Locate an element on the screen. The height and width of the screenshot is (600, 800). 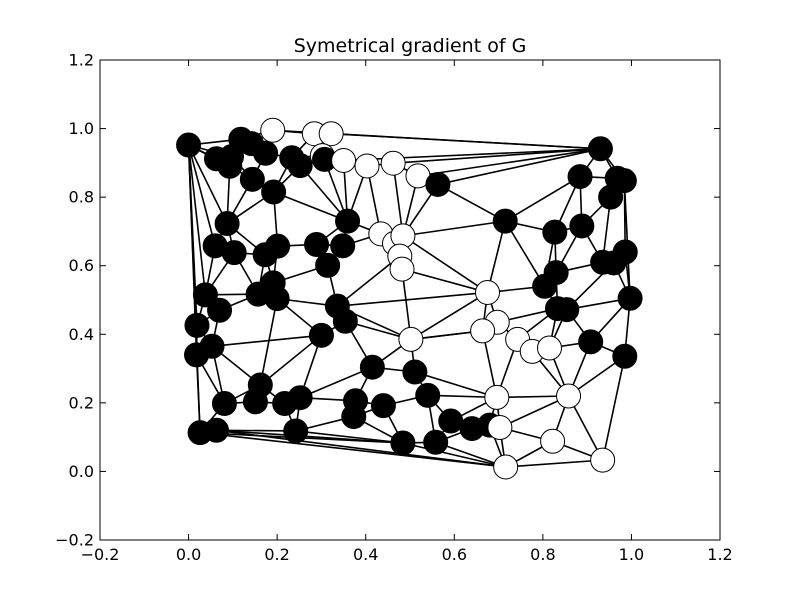
x-tick-label: 0.4 is located at coordinates (365, 554).